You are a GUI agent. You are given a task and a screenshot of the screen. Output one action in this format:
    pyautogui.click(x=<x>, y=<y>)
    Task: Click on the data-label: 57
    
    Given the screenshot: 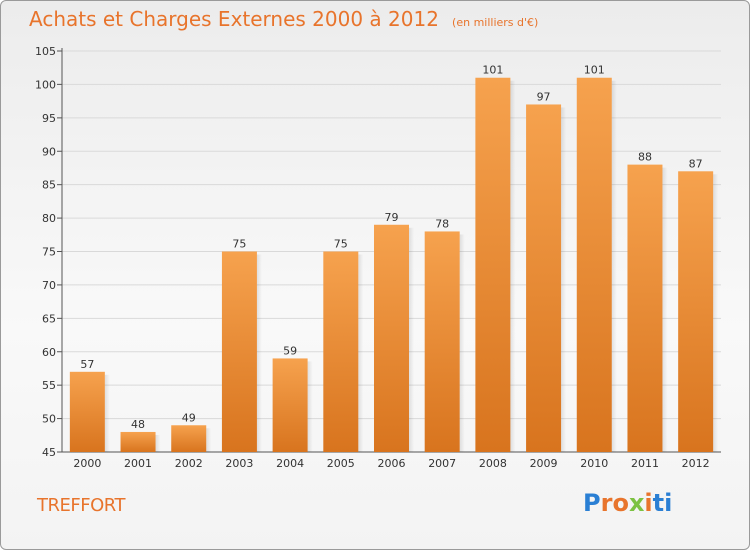 What is the action you would take?
    pyautogui.click(x=87, y=364)
    